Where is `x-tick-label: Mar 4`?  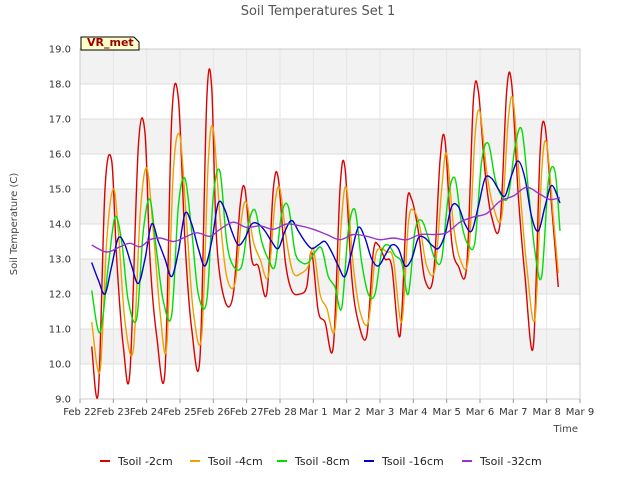 x-tick-label: Mar 4 is located at coordinates (413, 412).